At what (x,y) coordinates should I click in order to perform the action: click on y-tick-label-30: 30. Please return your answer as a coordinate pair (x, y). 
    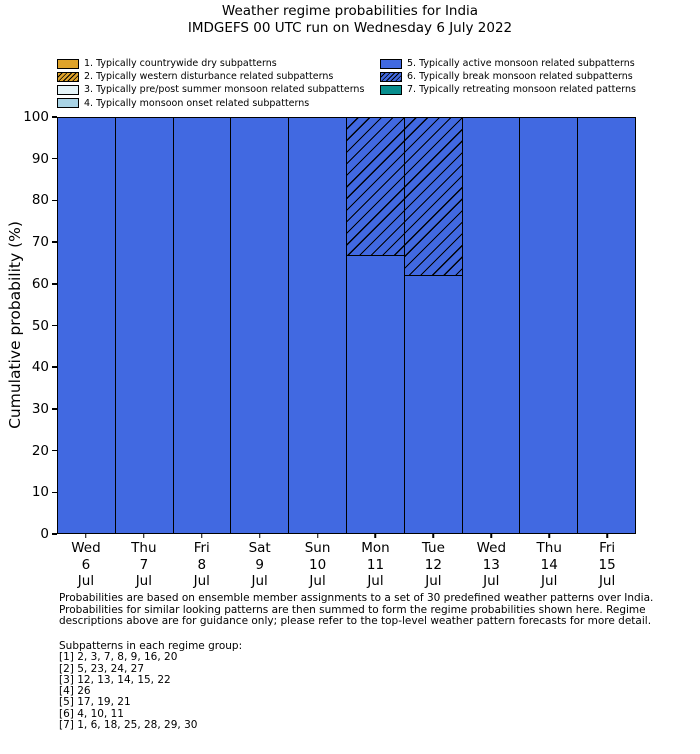
    Looking at the image, I should click on (40, 408).